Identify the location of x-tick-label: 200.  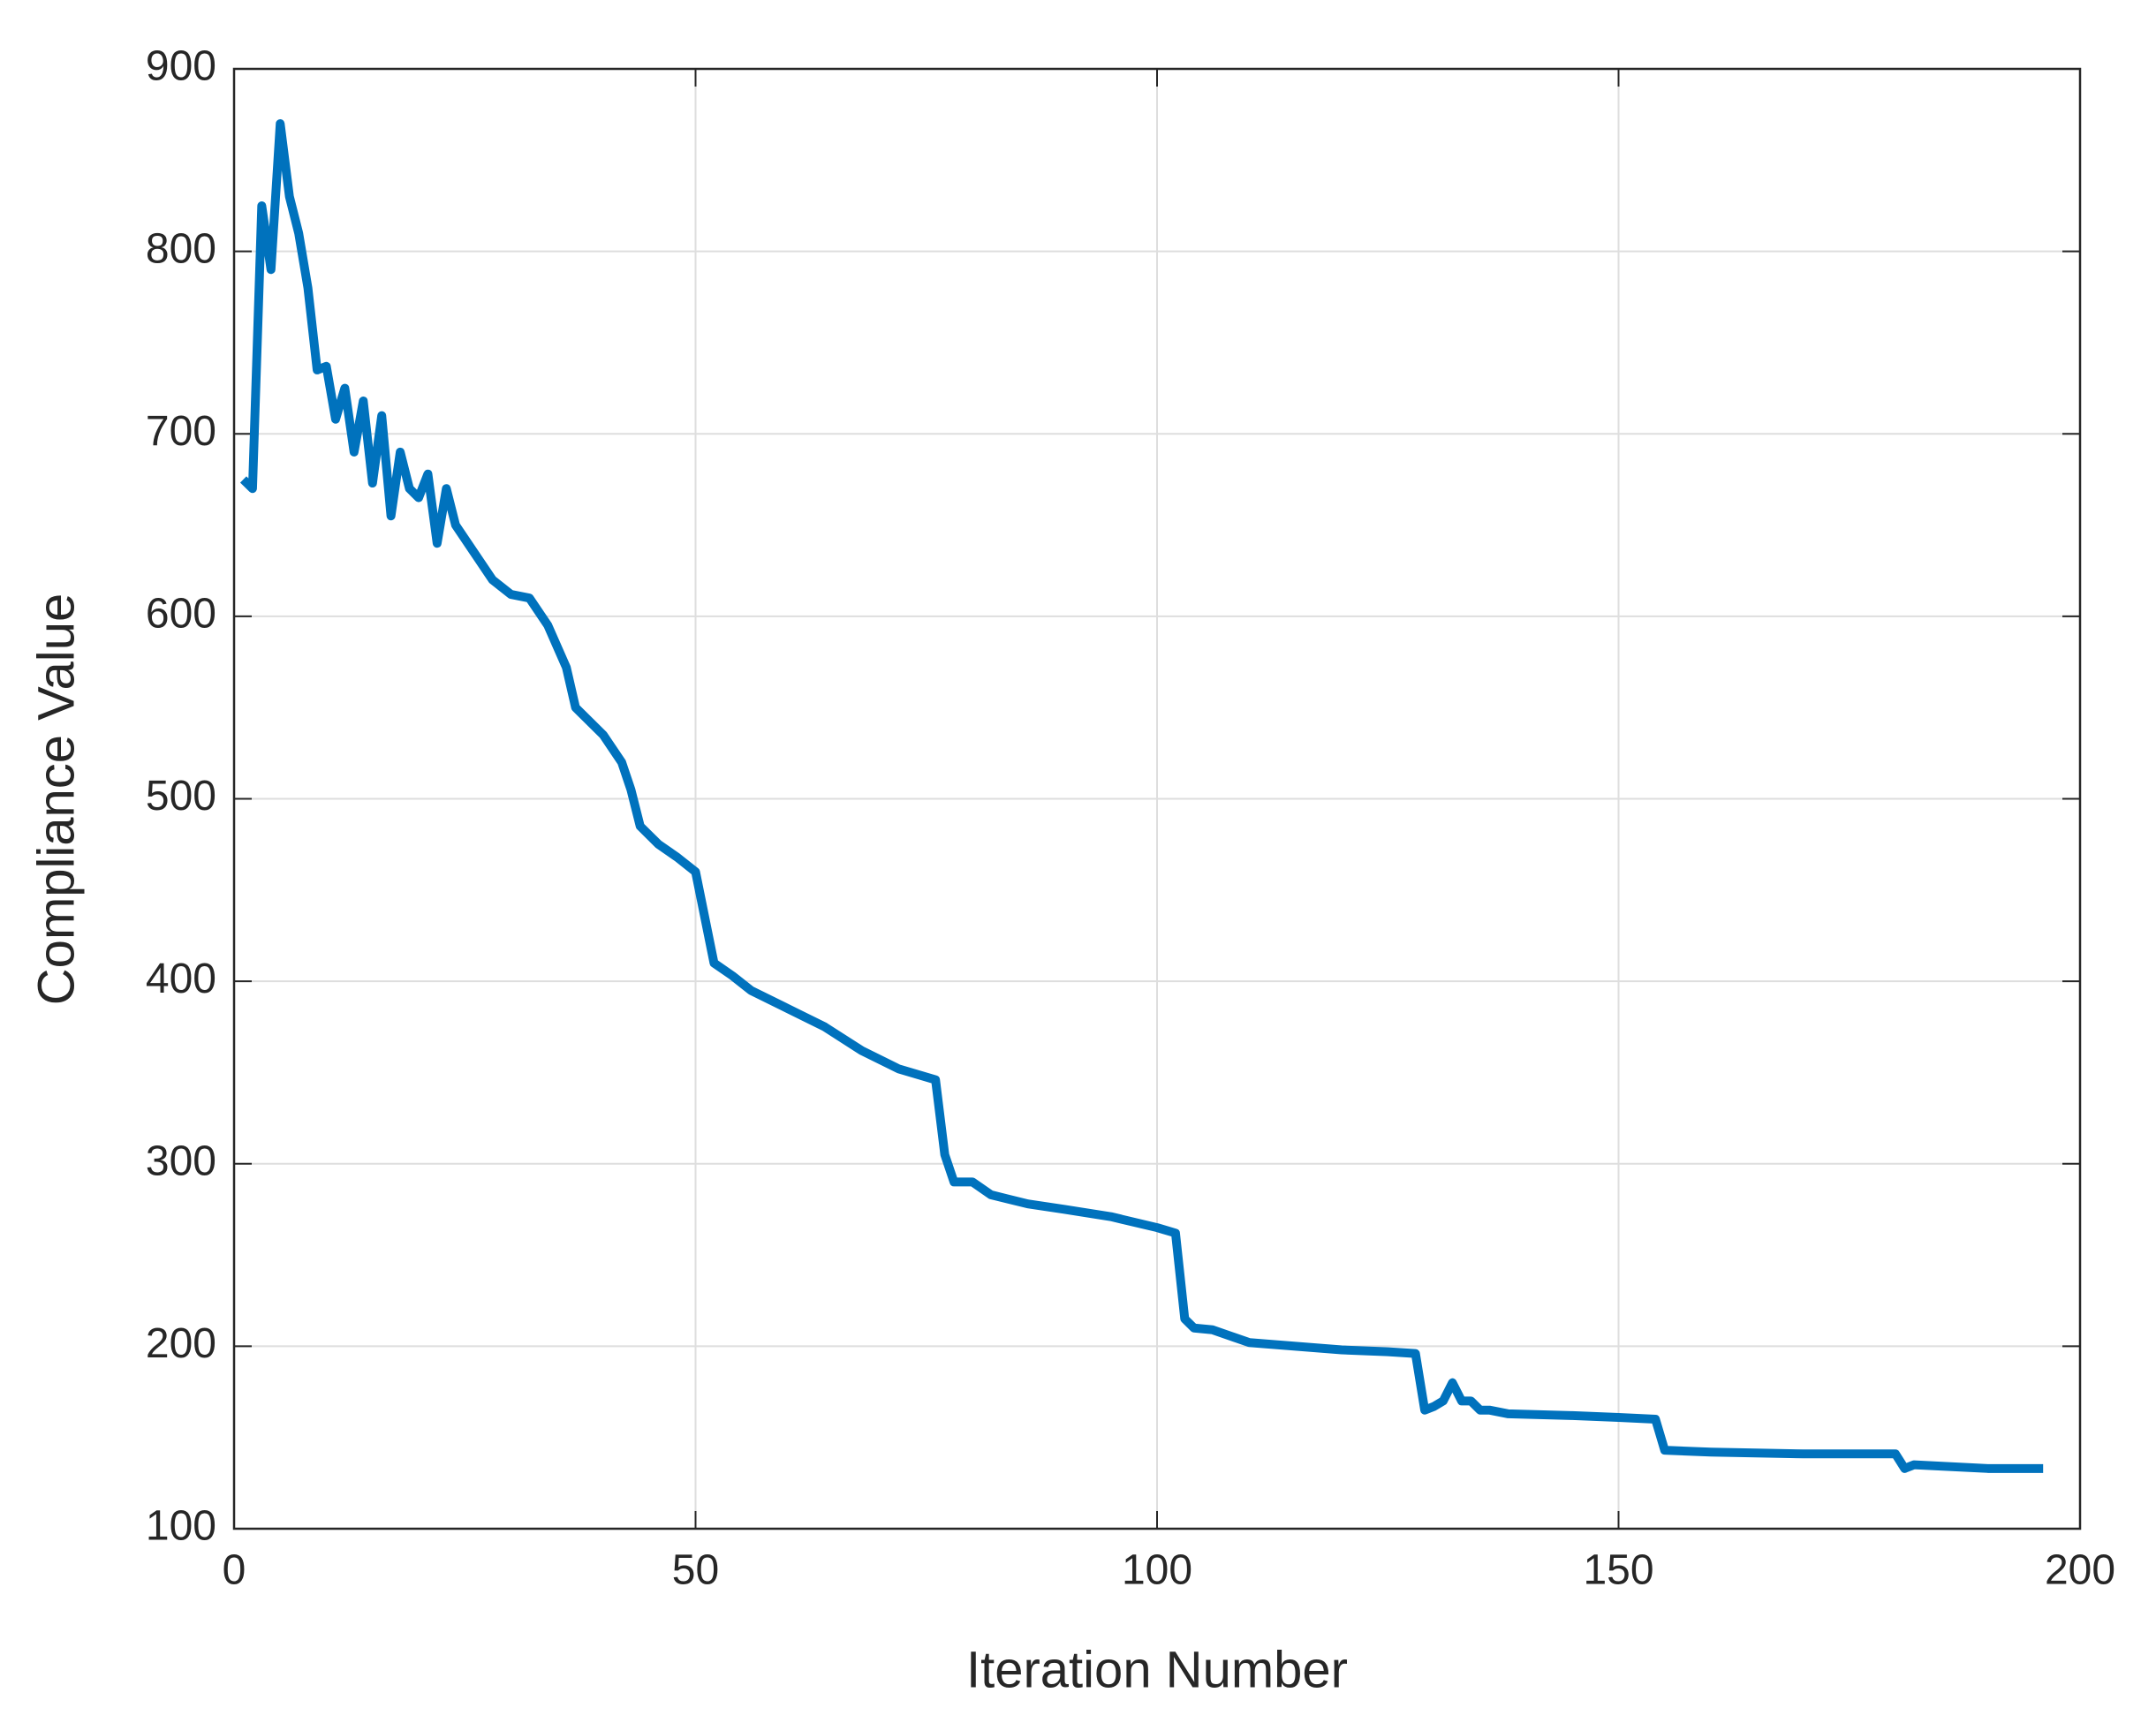
(2080, 1570).